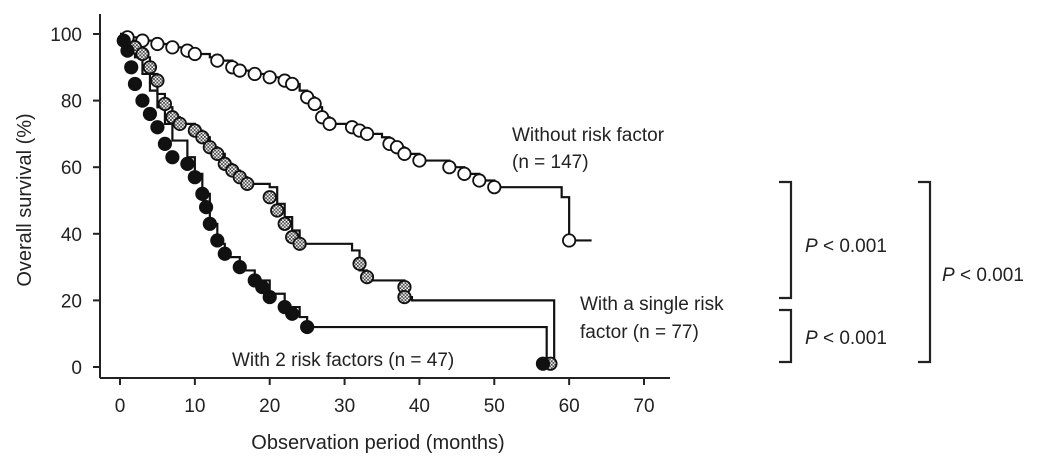  Describe the element at coordinates (71, 102) in the screenshot. I see `y-tick-label: 80` at that location.